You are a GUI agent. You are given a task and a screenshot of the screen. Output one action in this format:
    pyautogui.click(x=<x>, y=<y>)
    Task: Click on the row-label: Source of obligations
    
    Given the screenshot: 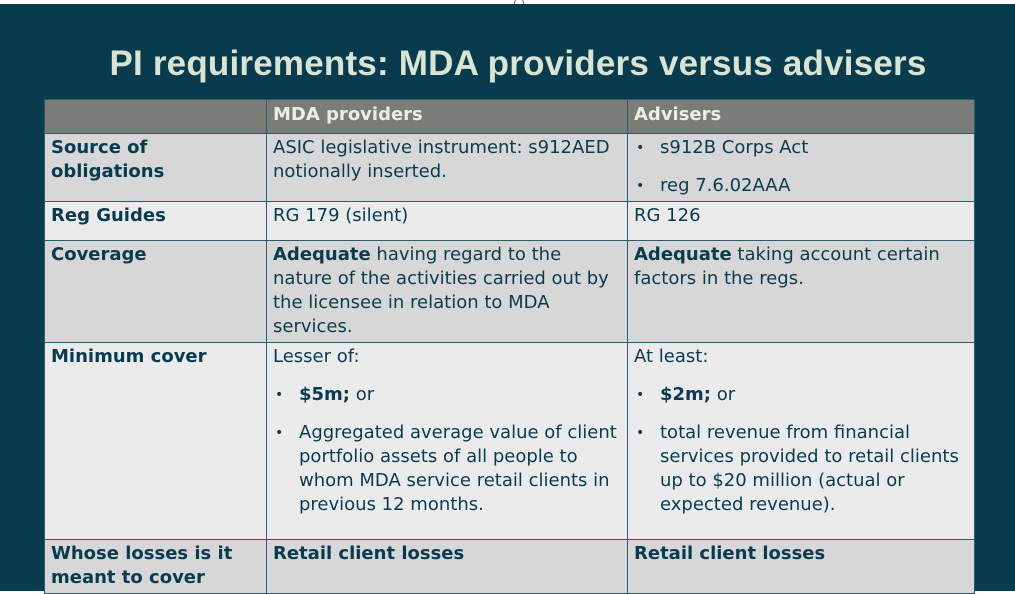 What is the action you would take?
    pyautogui.click(x=155, y=167)
    